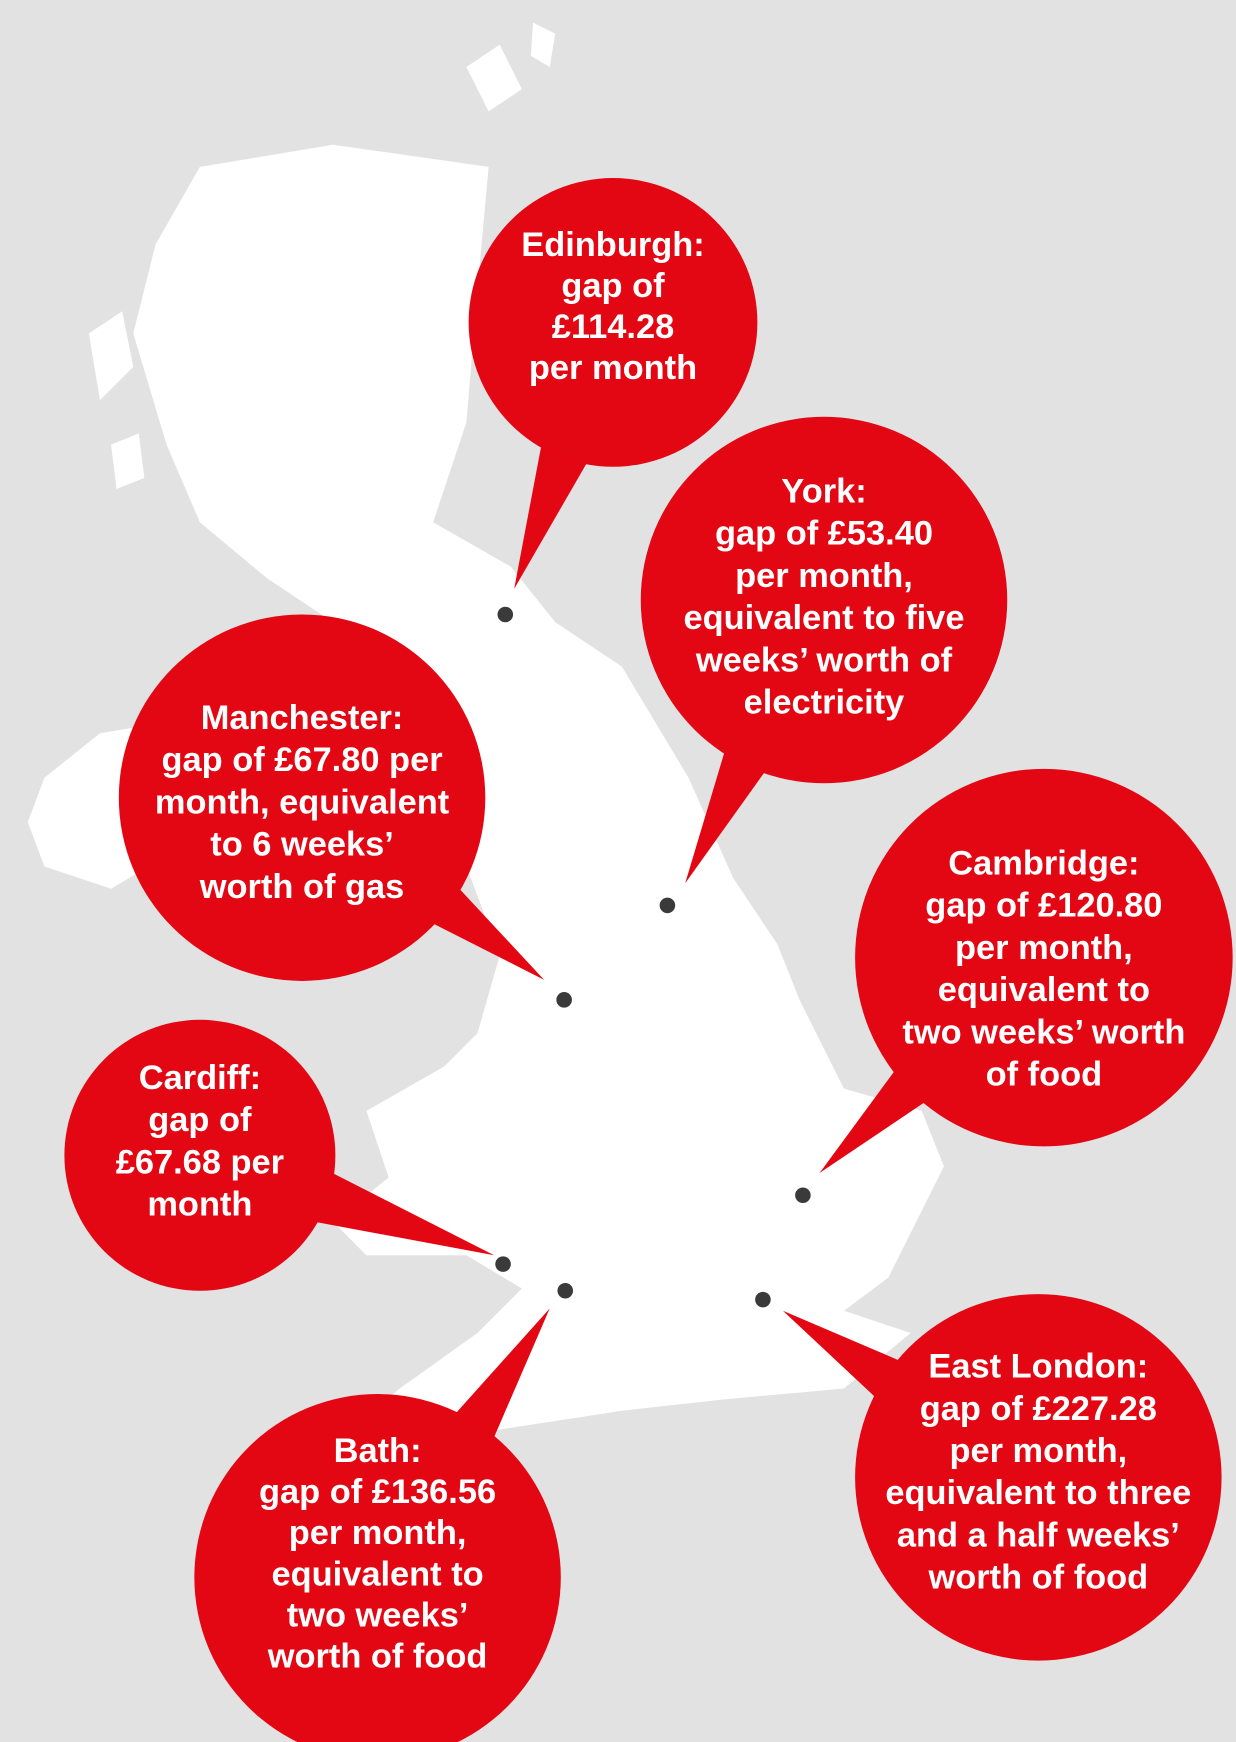  Describe the element at coordinates (377, 1492) in the screenshot. I see `callout-text: gap of £136.56` at that location.